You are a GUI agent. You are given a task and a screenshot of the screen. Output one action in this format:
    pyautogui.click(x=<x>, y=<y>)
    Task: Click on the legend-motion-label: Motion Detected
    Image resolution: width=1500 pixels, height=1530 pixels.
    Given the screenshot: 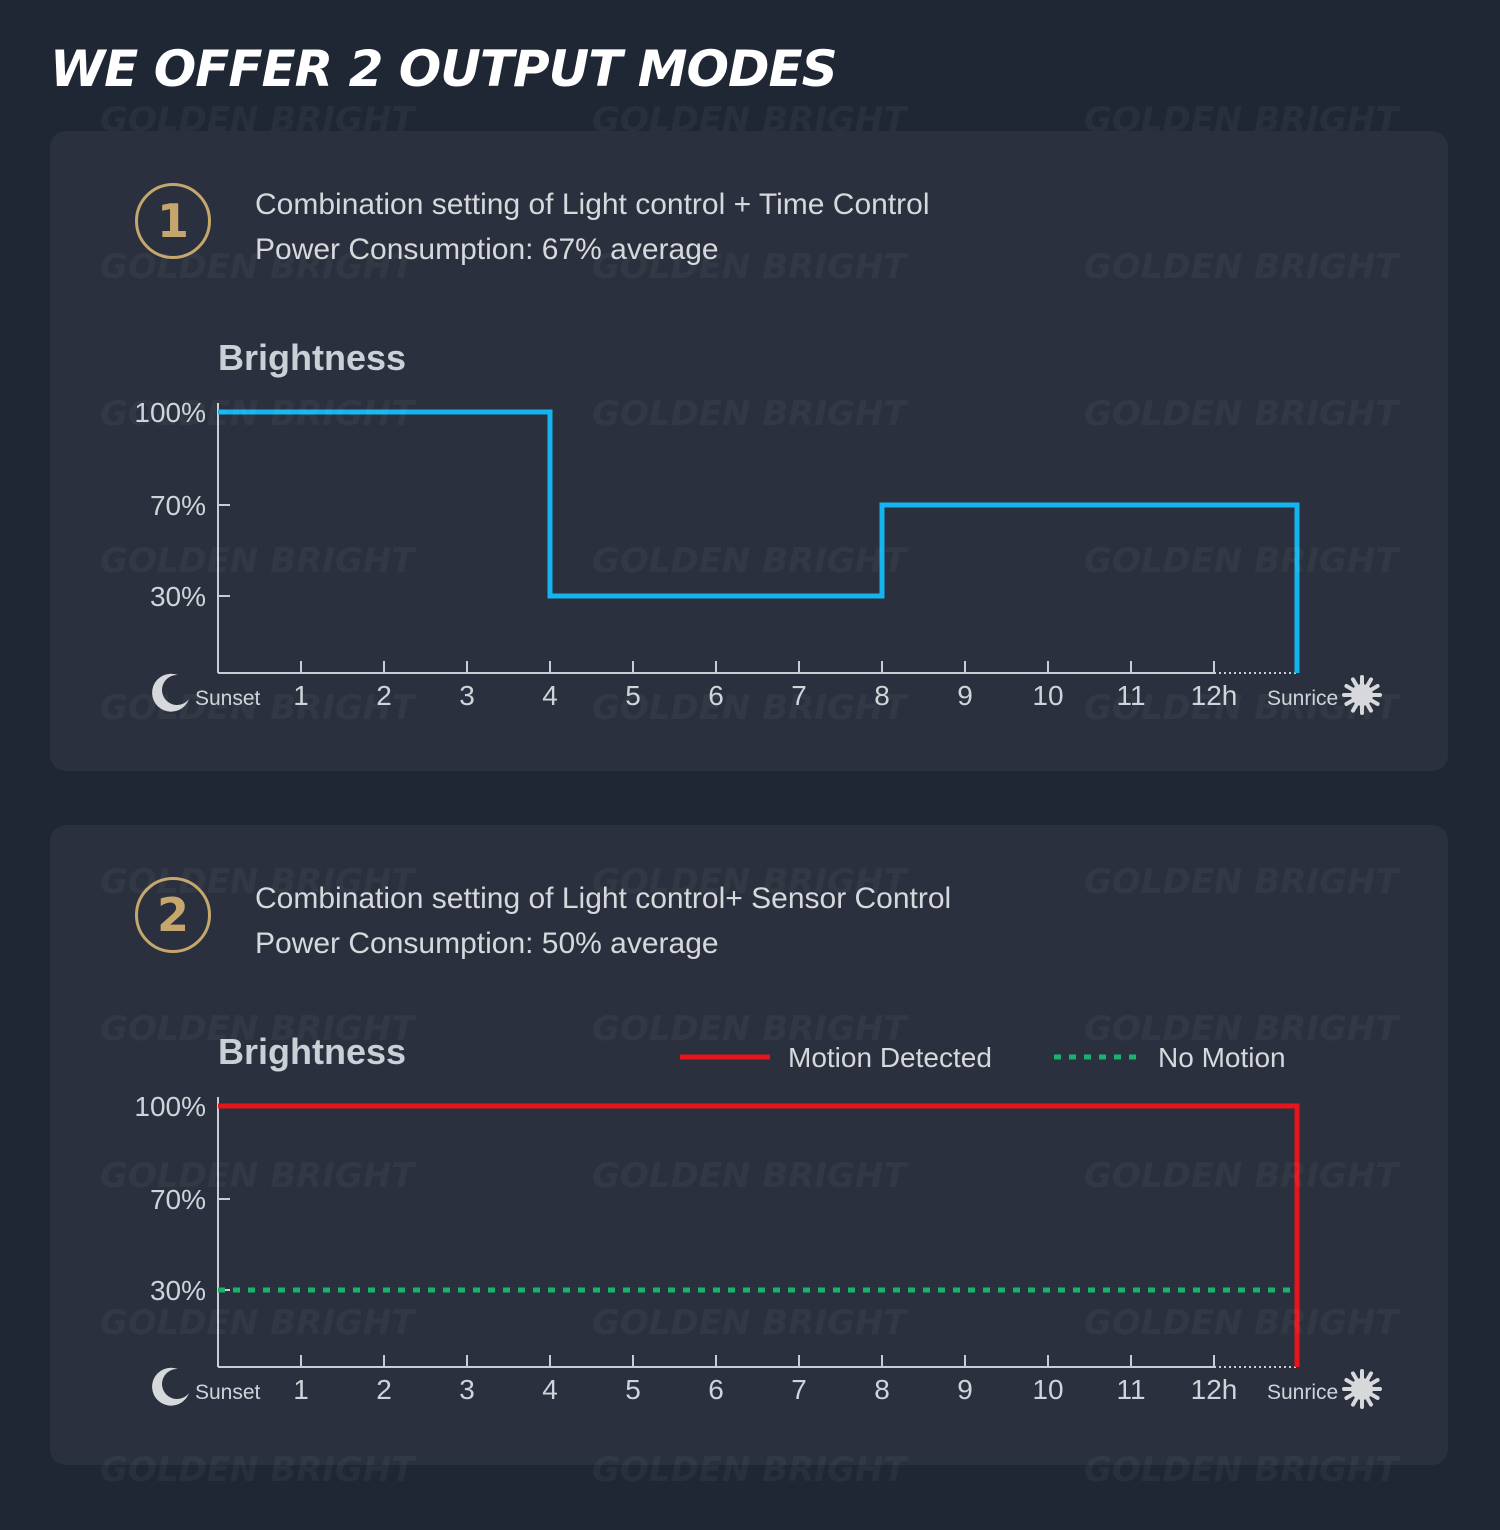 What is the action you would take?
    pyautogui.click(x=890, y=1057)
    